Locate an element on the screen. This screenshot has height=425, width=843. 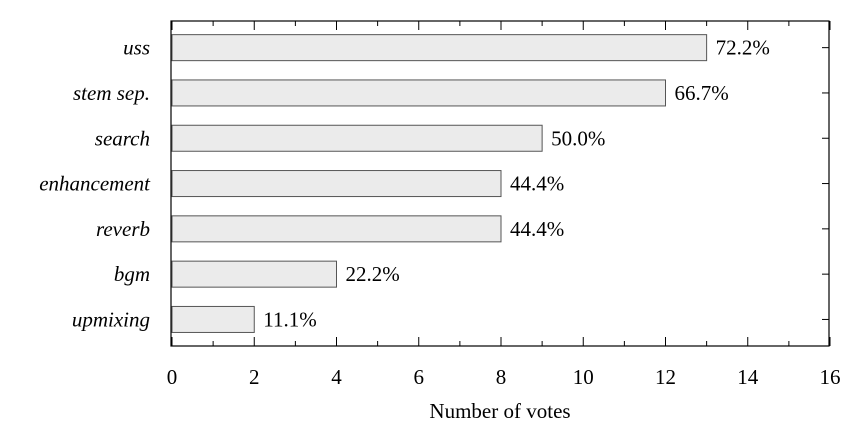
x-tick-label: 16 is located at coordinates (830, 377).